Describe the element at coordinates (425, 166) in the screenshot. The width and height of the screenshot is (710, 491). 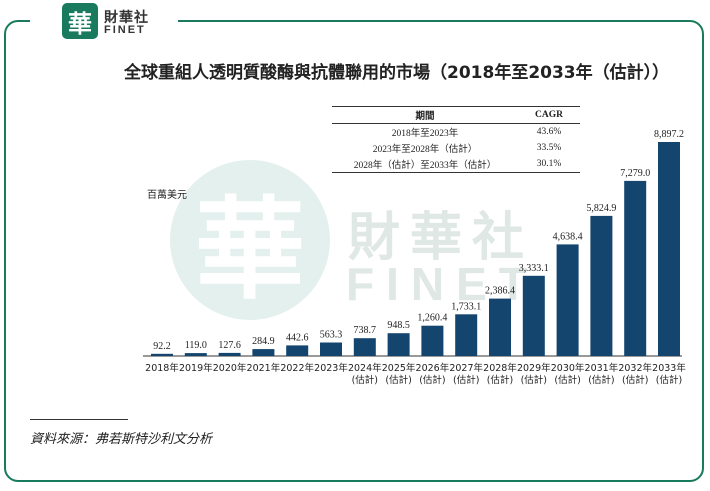
I see `cagr-period: 2028年（估計）至2033年（估計）` at that location.